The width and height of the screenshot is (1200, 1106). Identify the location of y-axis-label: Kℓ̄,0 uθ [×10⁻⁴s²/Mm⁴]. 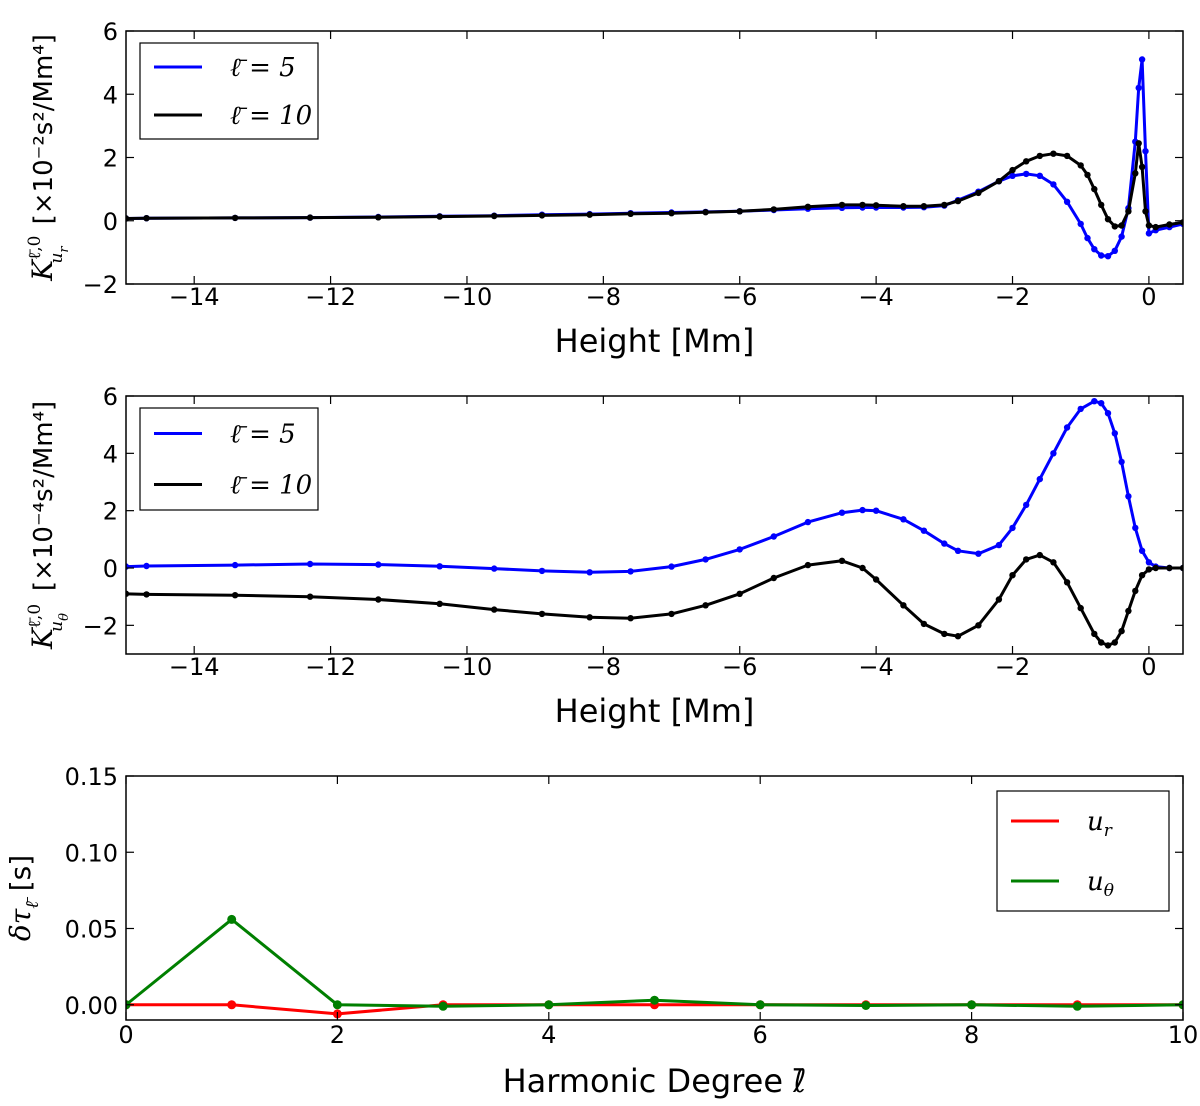
(48, 525).